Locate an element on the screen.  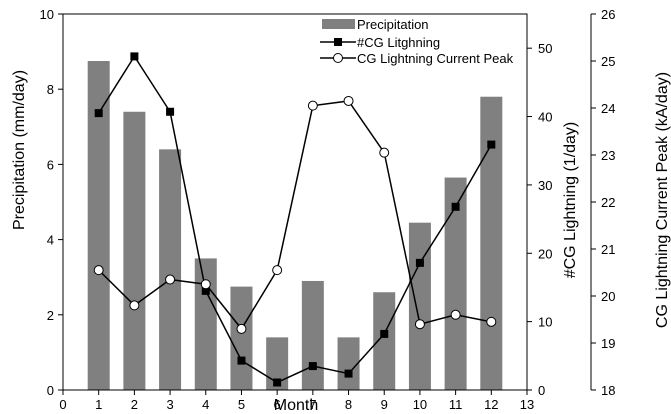
x-tick-label-8: 8 is located at coordinates (348, 404).